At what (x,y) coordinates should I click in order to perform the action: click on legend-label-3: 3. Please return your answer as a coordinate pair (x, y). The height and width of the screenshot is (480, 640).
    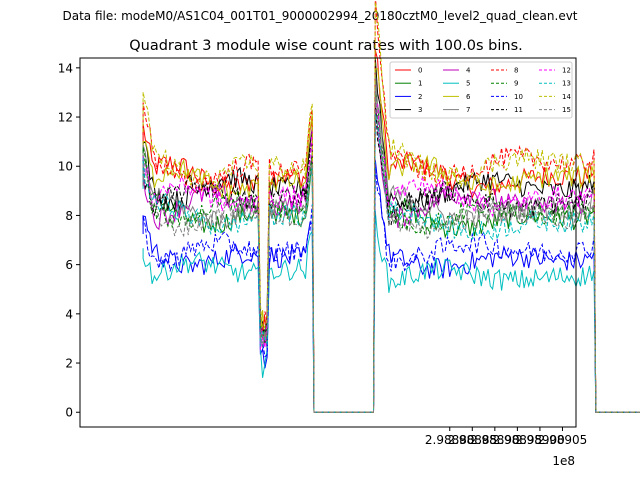
    Looking at the image, I should click on (420, 110).